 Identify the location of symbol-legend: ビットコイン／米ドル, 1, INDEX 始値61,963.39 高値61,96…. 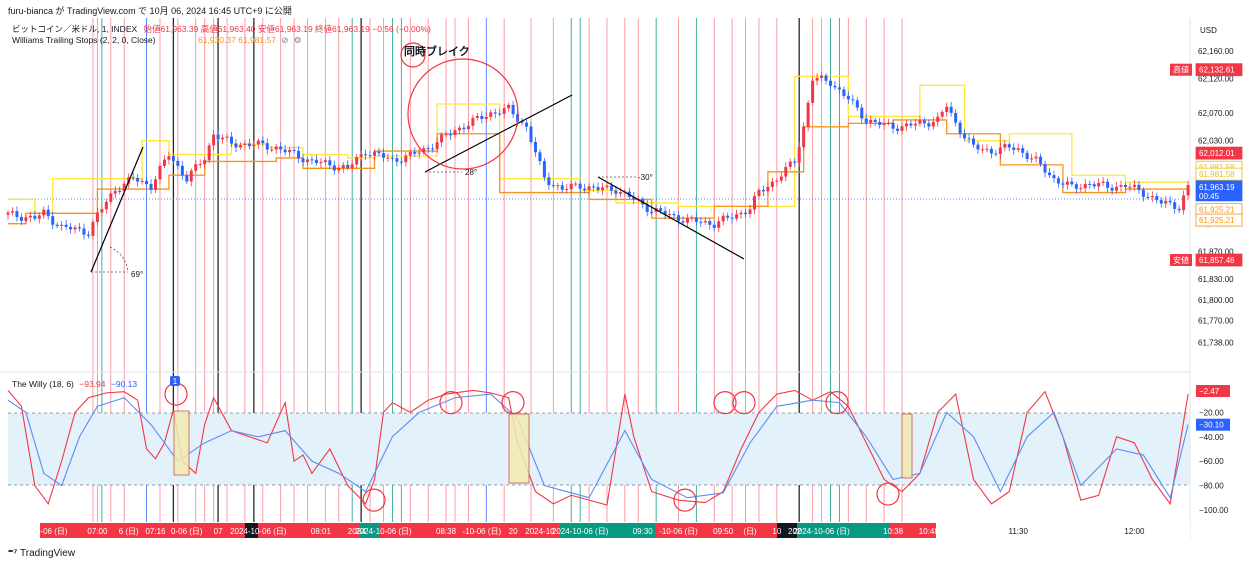
(221, 29).